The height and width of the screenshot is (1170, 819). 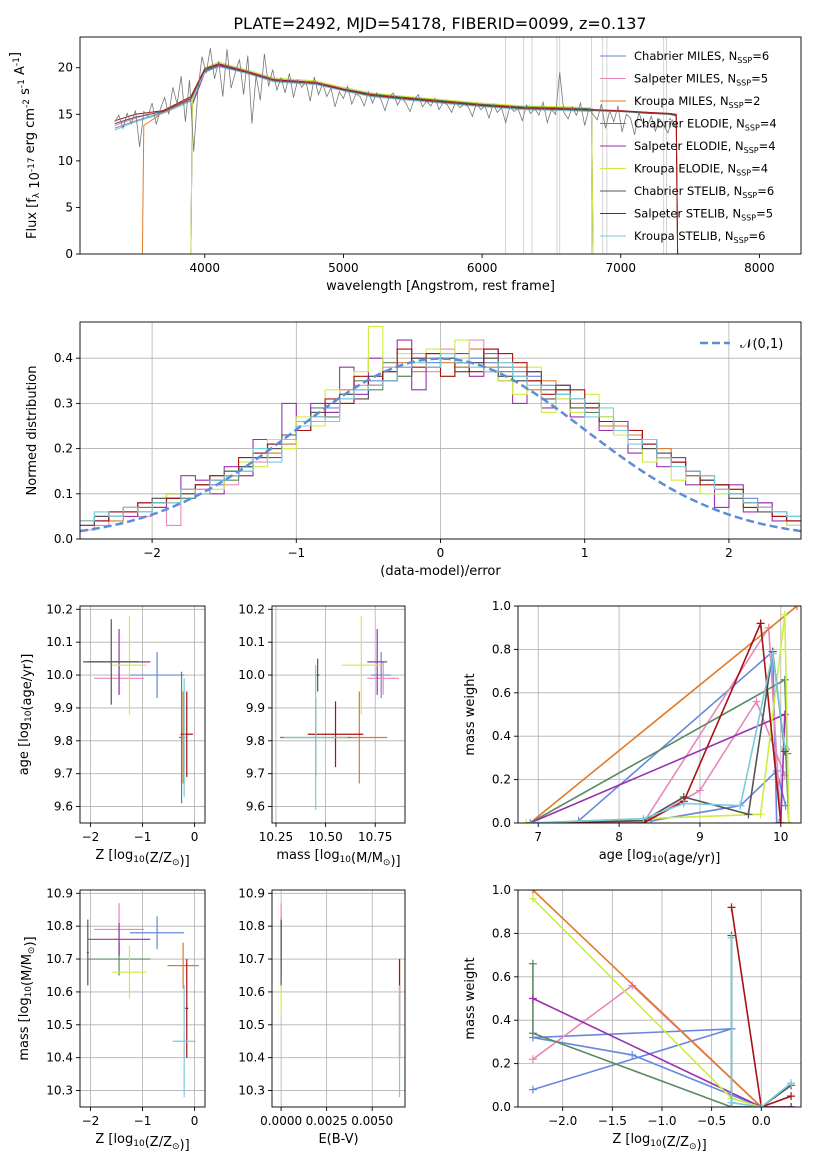 What do you see at coordinates (697, 102) in the screenshot?
I see `legend-label: Kroupa MILES, NSSP=2` at bounding box center [697, 102].